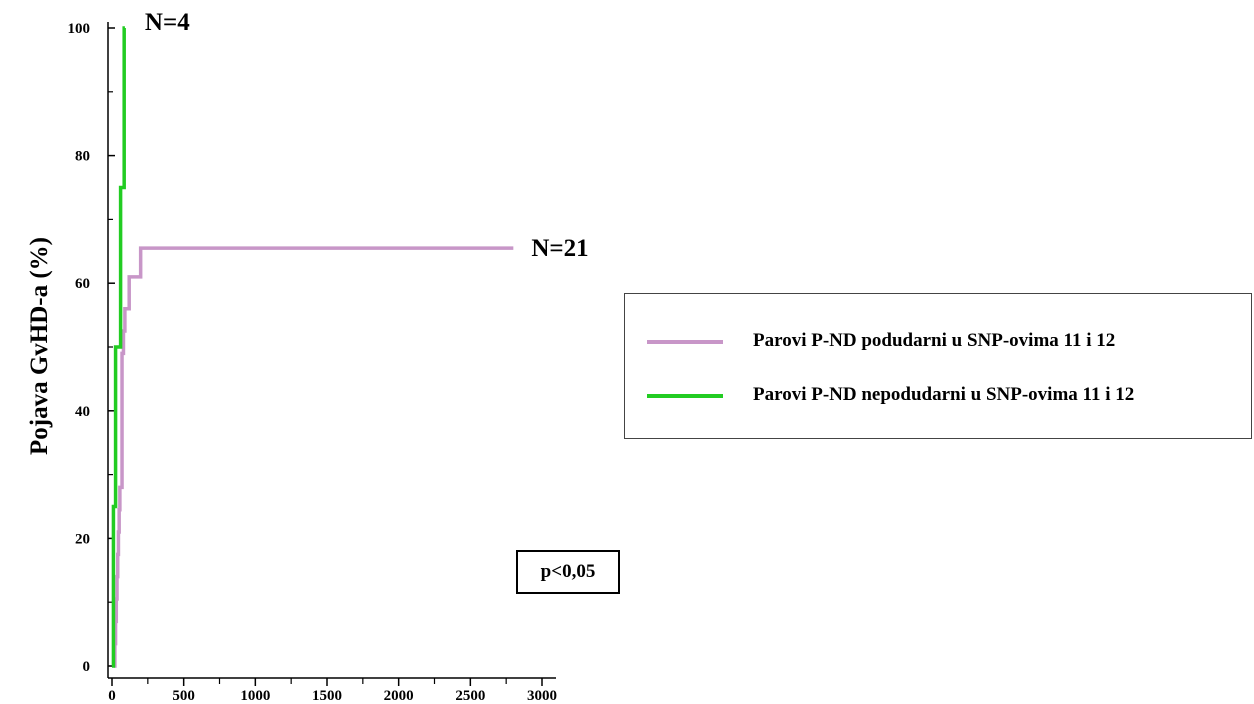  What do you see at coordinates (82, 412) in the screenshot?
I see `y-tick-label: 40` at bounding box center [82, 412].